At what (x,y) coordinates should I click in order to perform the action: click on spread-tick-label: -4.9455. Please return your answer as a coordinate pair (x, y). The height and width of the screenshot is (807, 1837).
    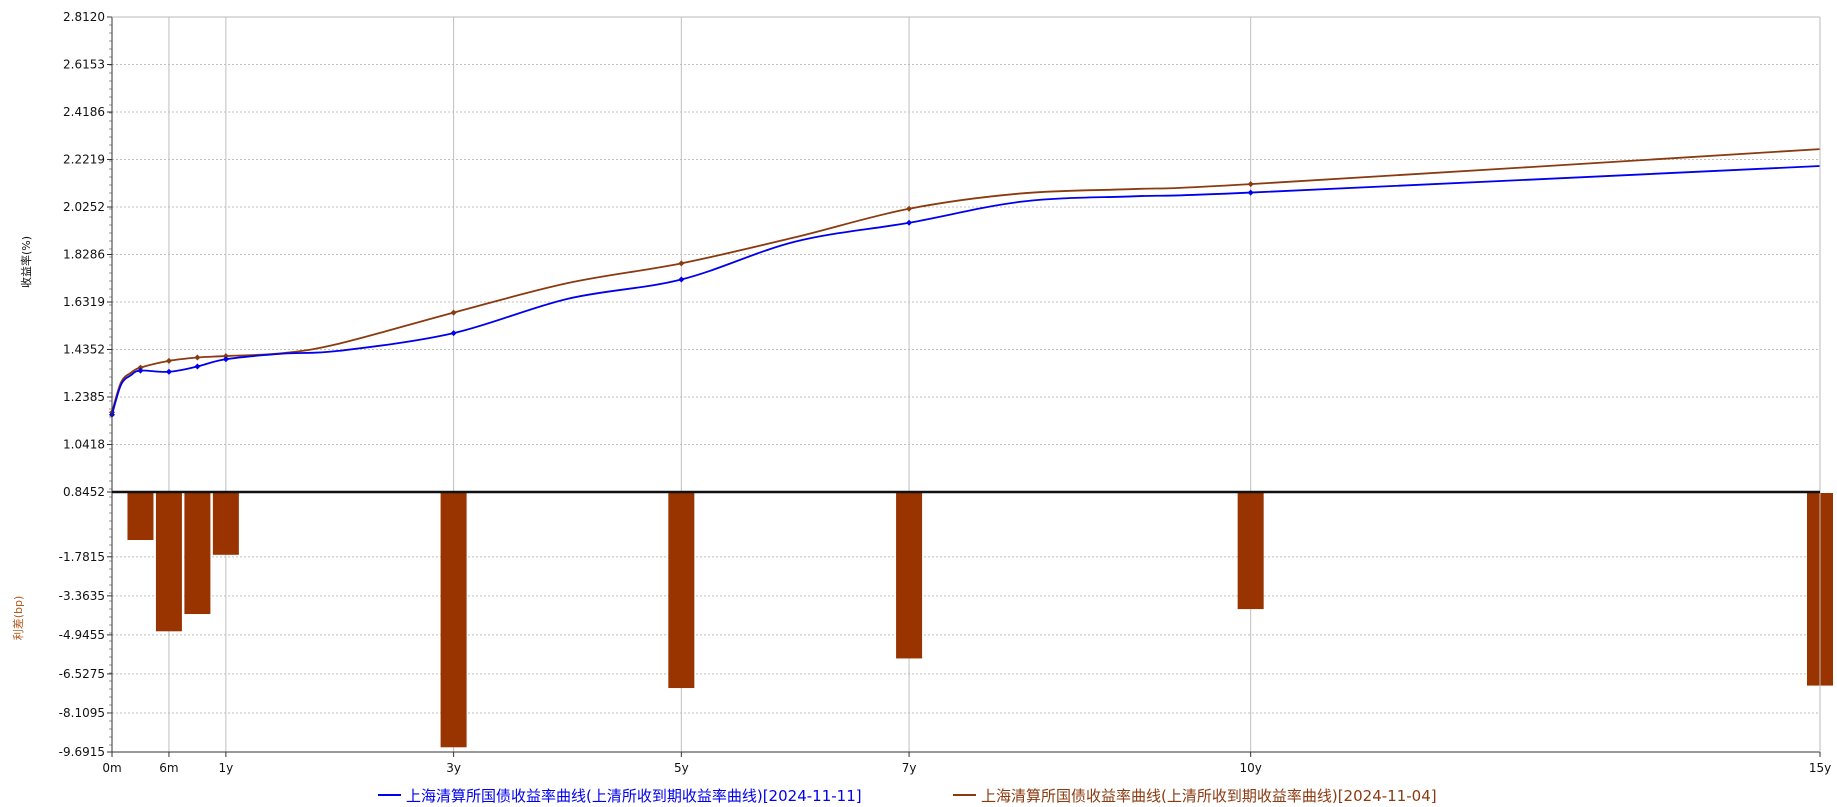
    Looking at the image, I should click on (82, 635).